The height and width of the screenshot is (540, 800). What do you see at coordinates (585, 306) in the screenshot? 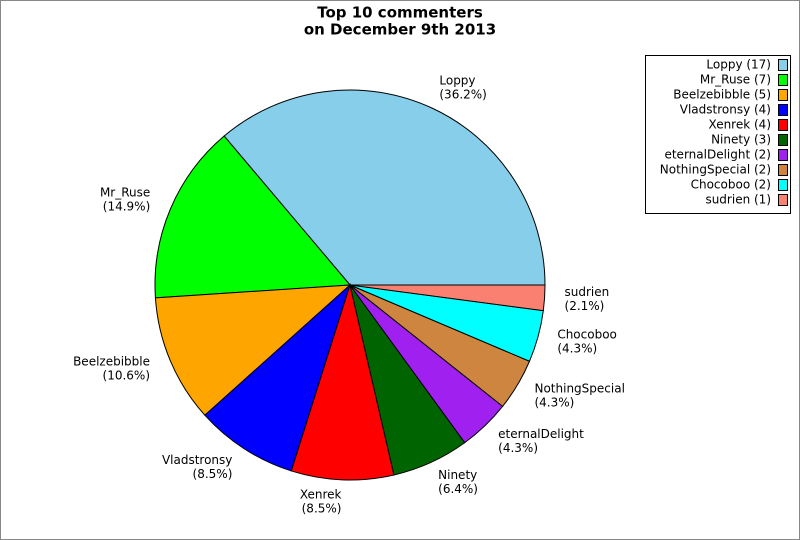
I see `slice-value-label: (2.1%)` at bounding box center [585, 306].